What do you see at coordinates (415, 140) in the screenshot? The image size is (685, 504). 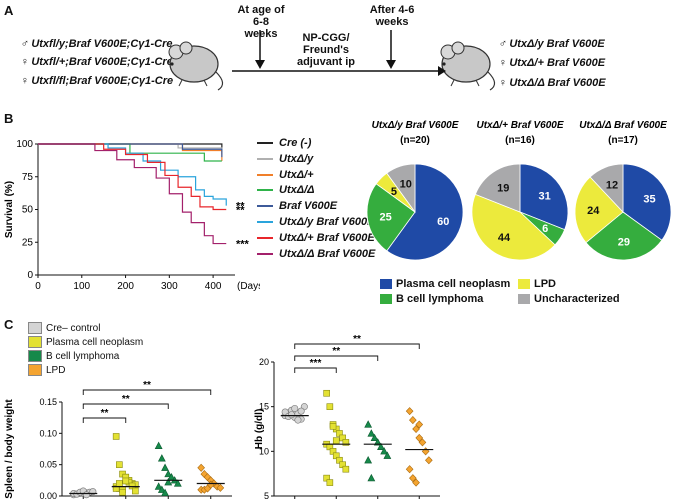 I see `pie-n: (n=20)` at bounding box center [415, 140].